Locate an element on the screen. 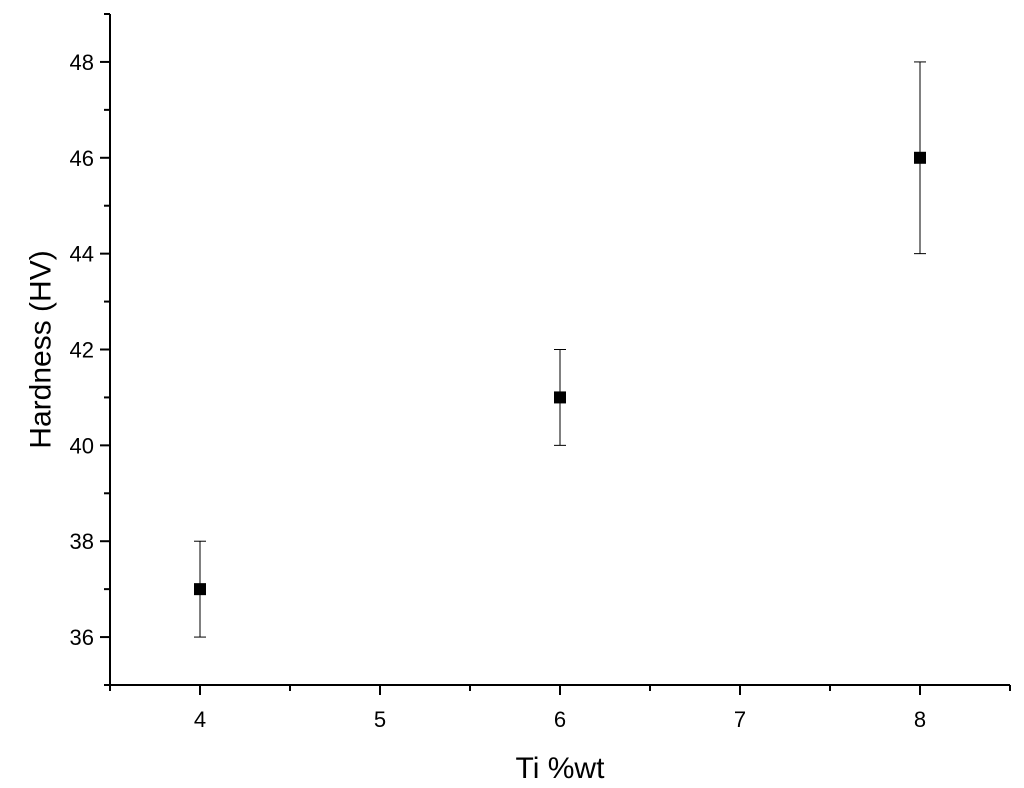  x-ticks: 4 5 6 7 8 is located at coordinates (560, 708).